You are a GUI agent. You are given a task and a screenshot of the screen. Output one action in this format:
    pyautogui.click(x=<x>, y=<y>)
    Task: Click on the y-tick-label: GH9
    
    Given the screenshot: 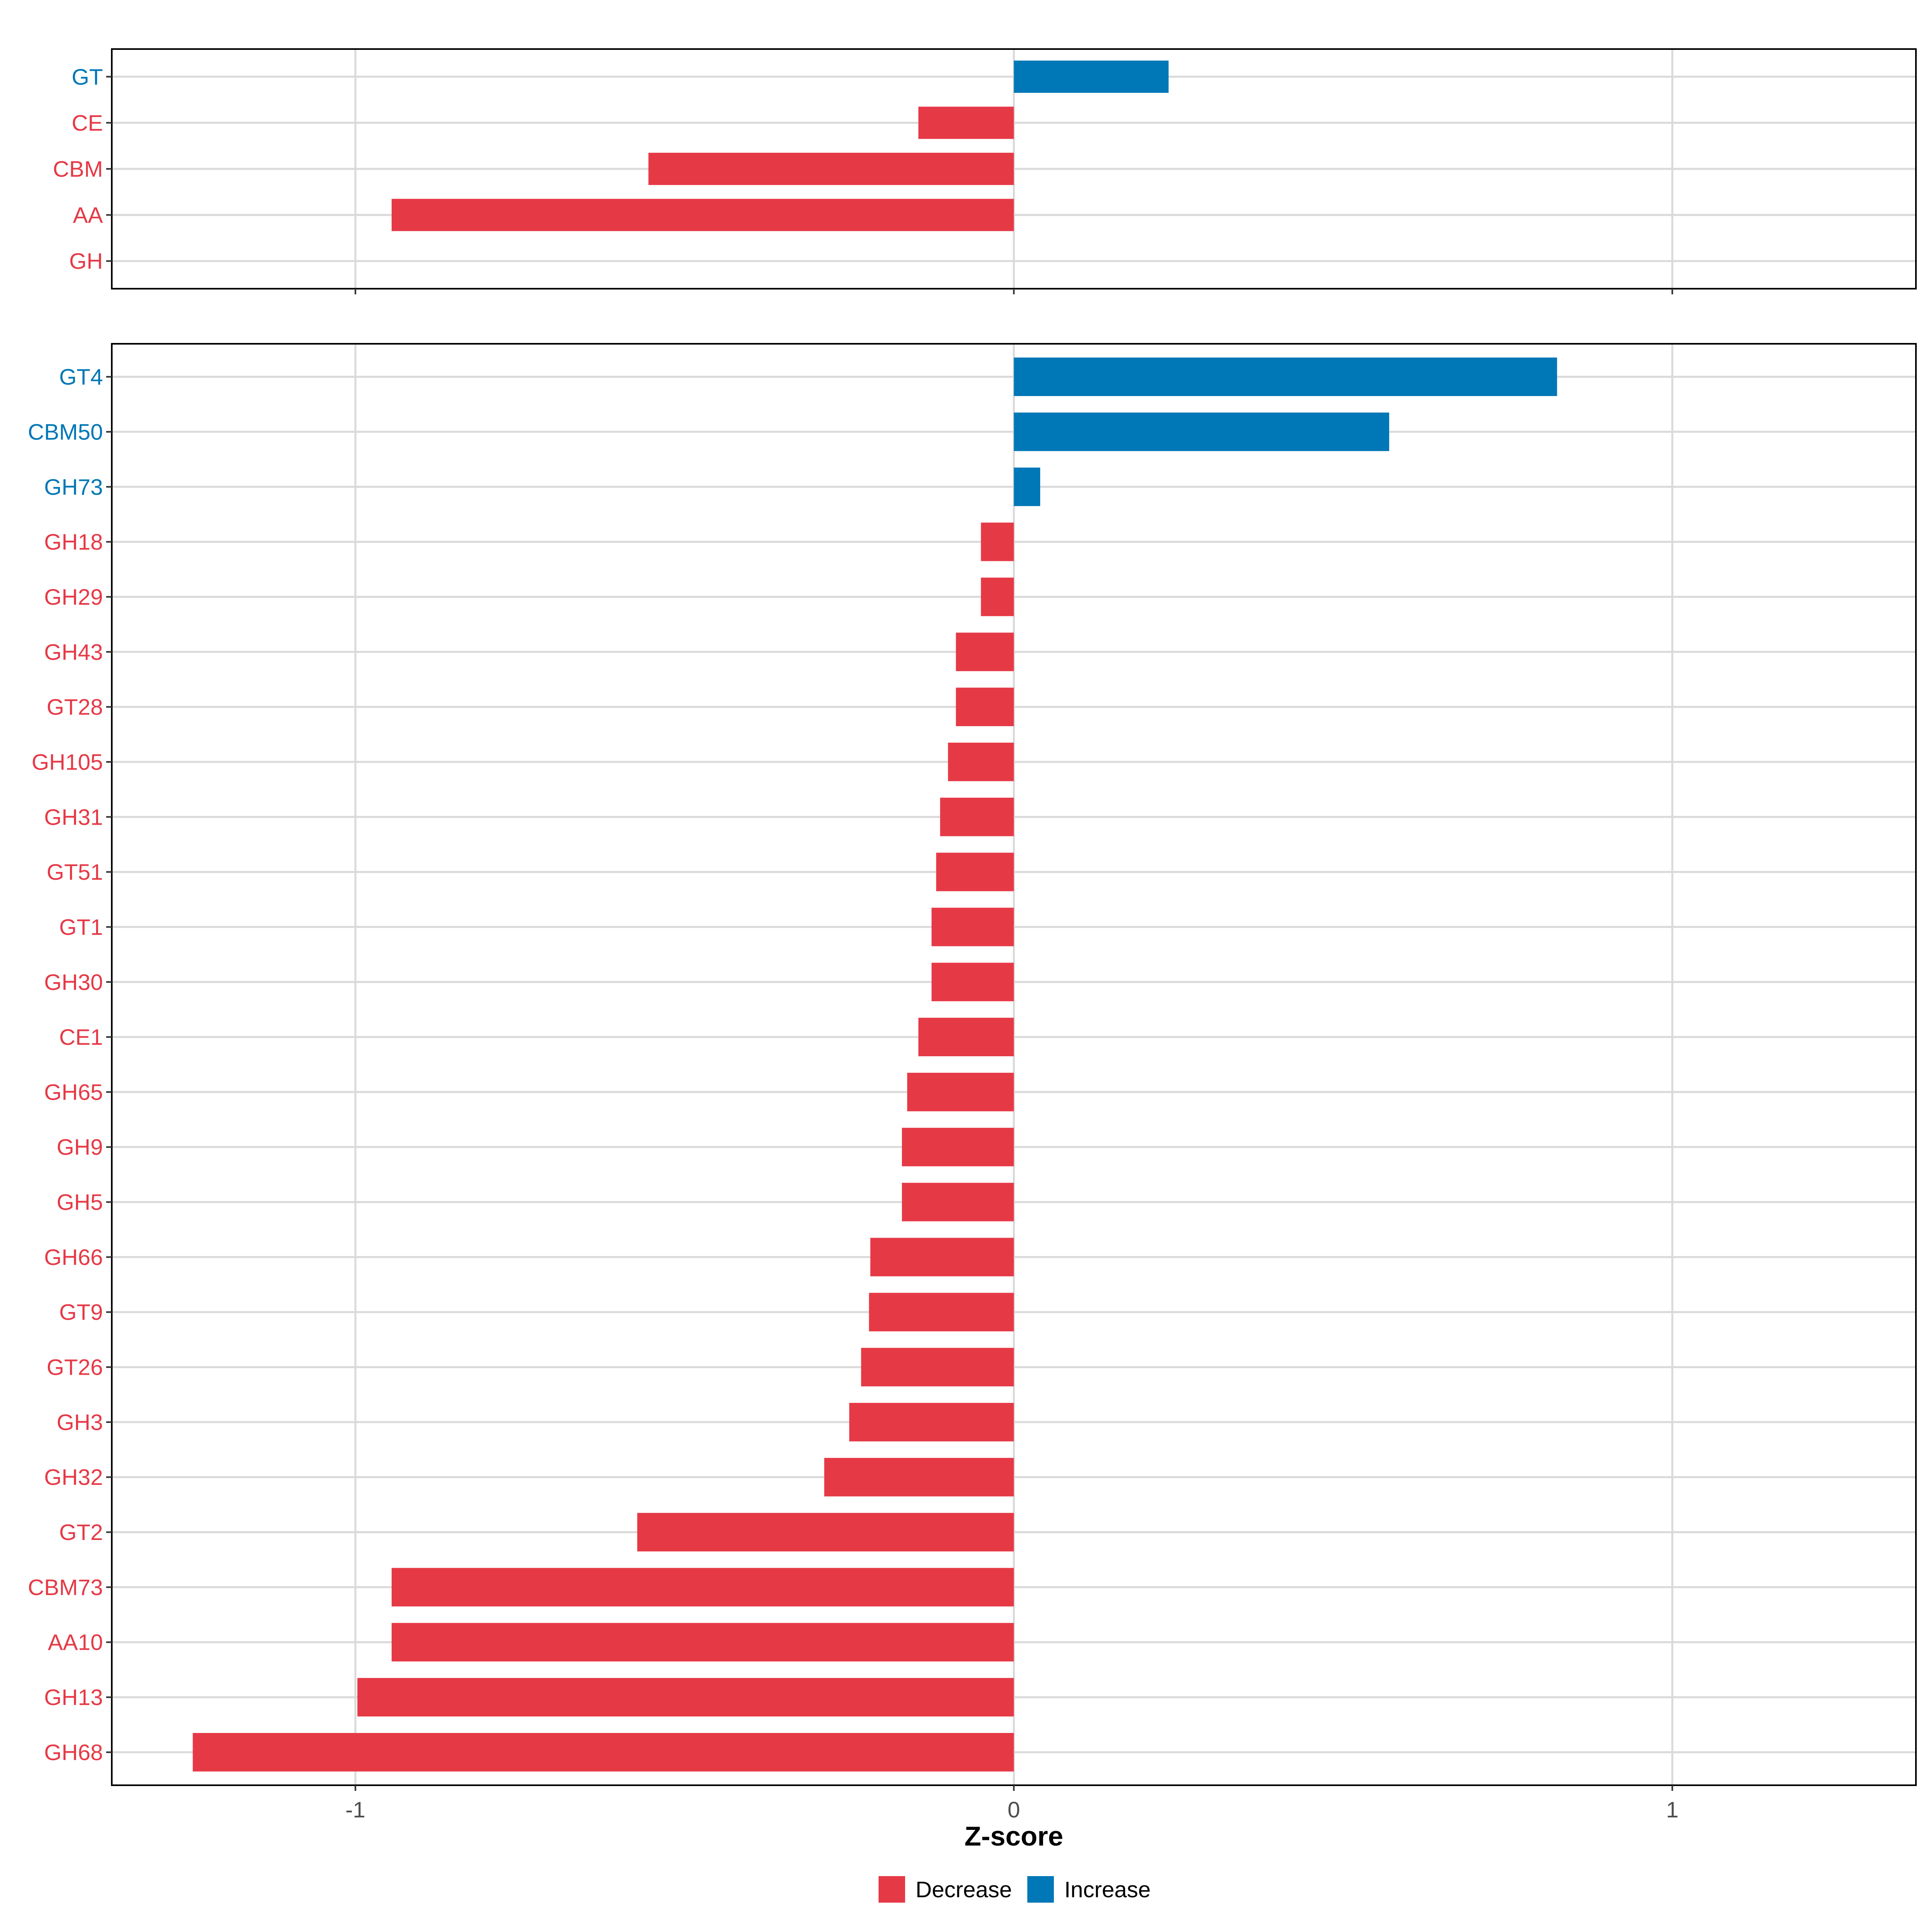 What is the action you would take?
    pyautogui.click(x=80, y=1147)
    